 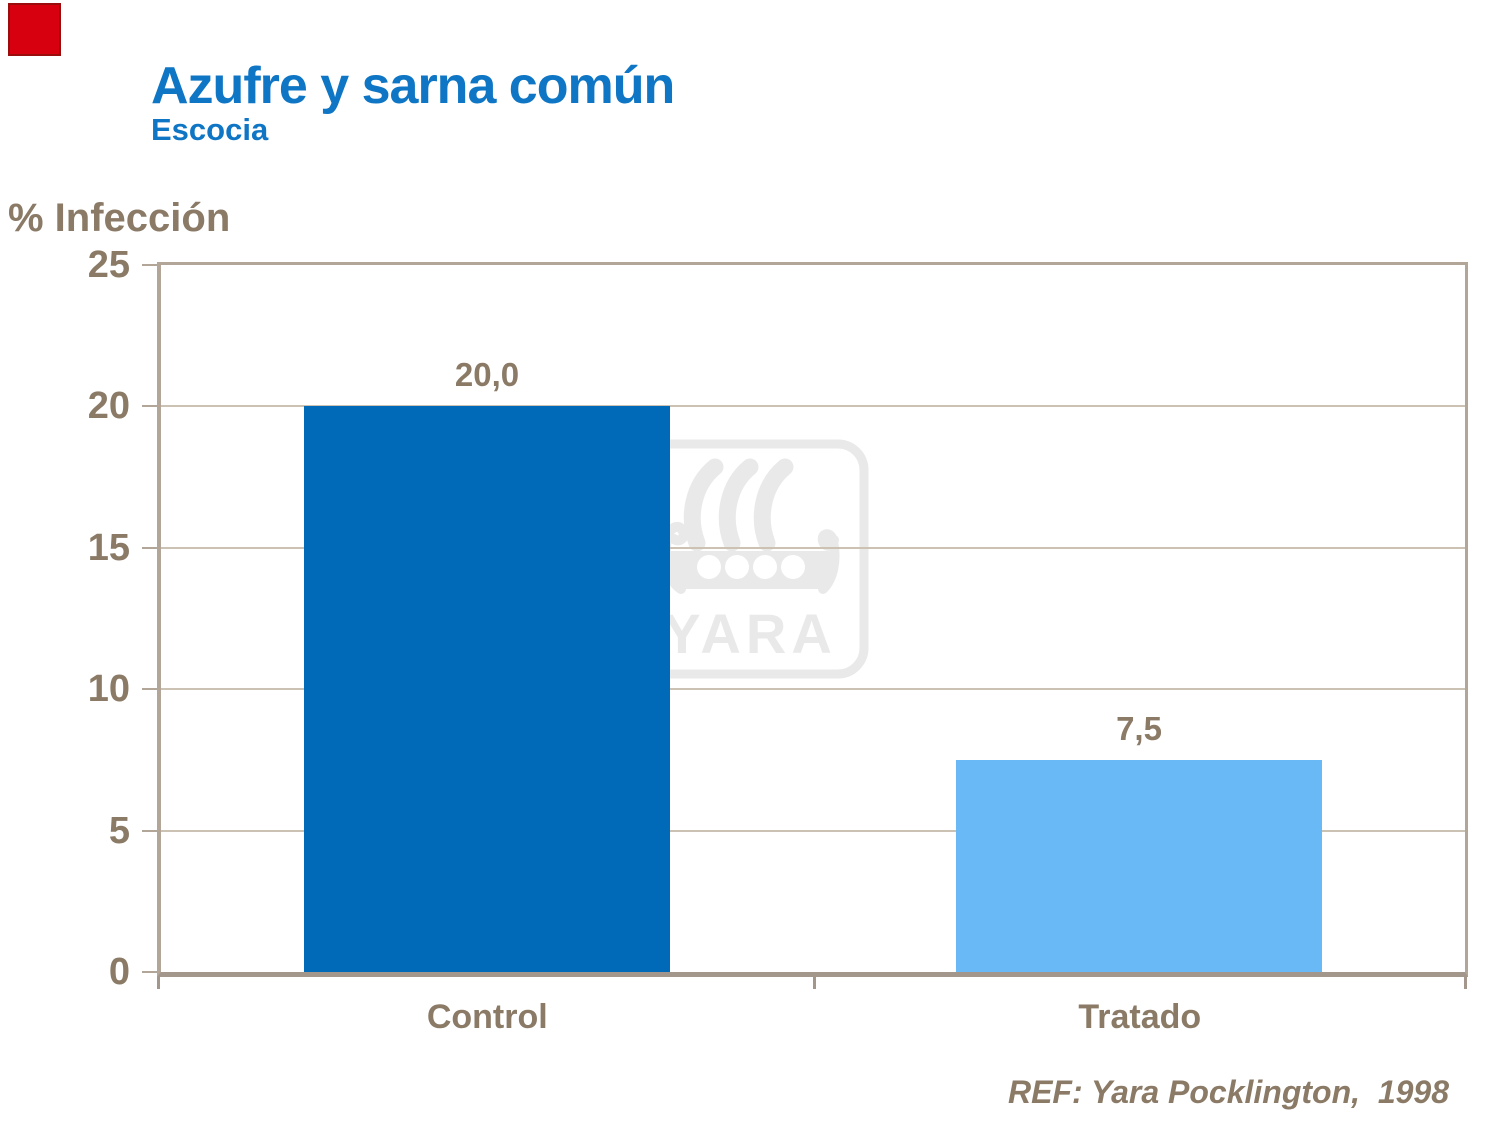 I want to click on yara-ship-watermark-logo: YARA, so click(x=750, y=559).